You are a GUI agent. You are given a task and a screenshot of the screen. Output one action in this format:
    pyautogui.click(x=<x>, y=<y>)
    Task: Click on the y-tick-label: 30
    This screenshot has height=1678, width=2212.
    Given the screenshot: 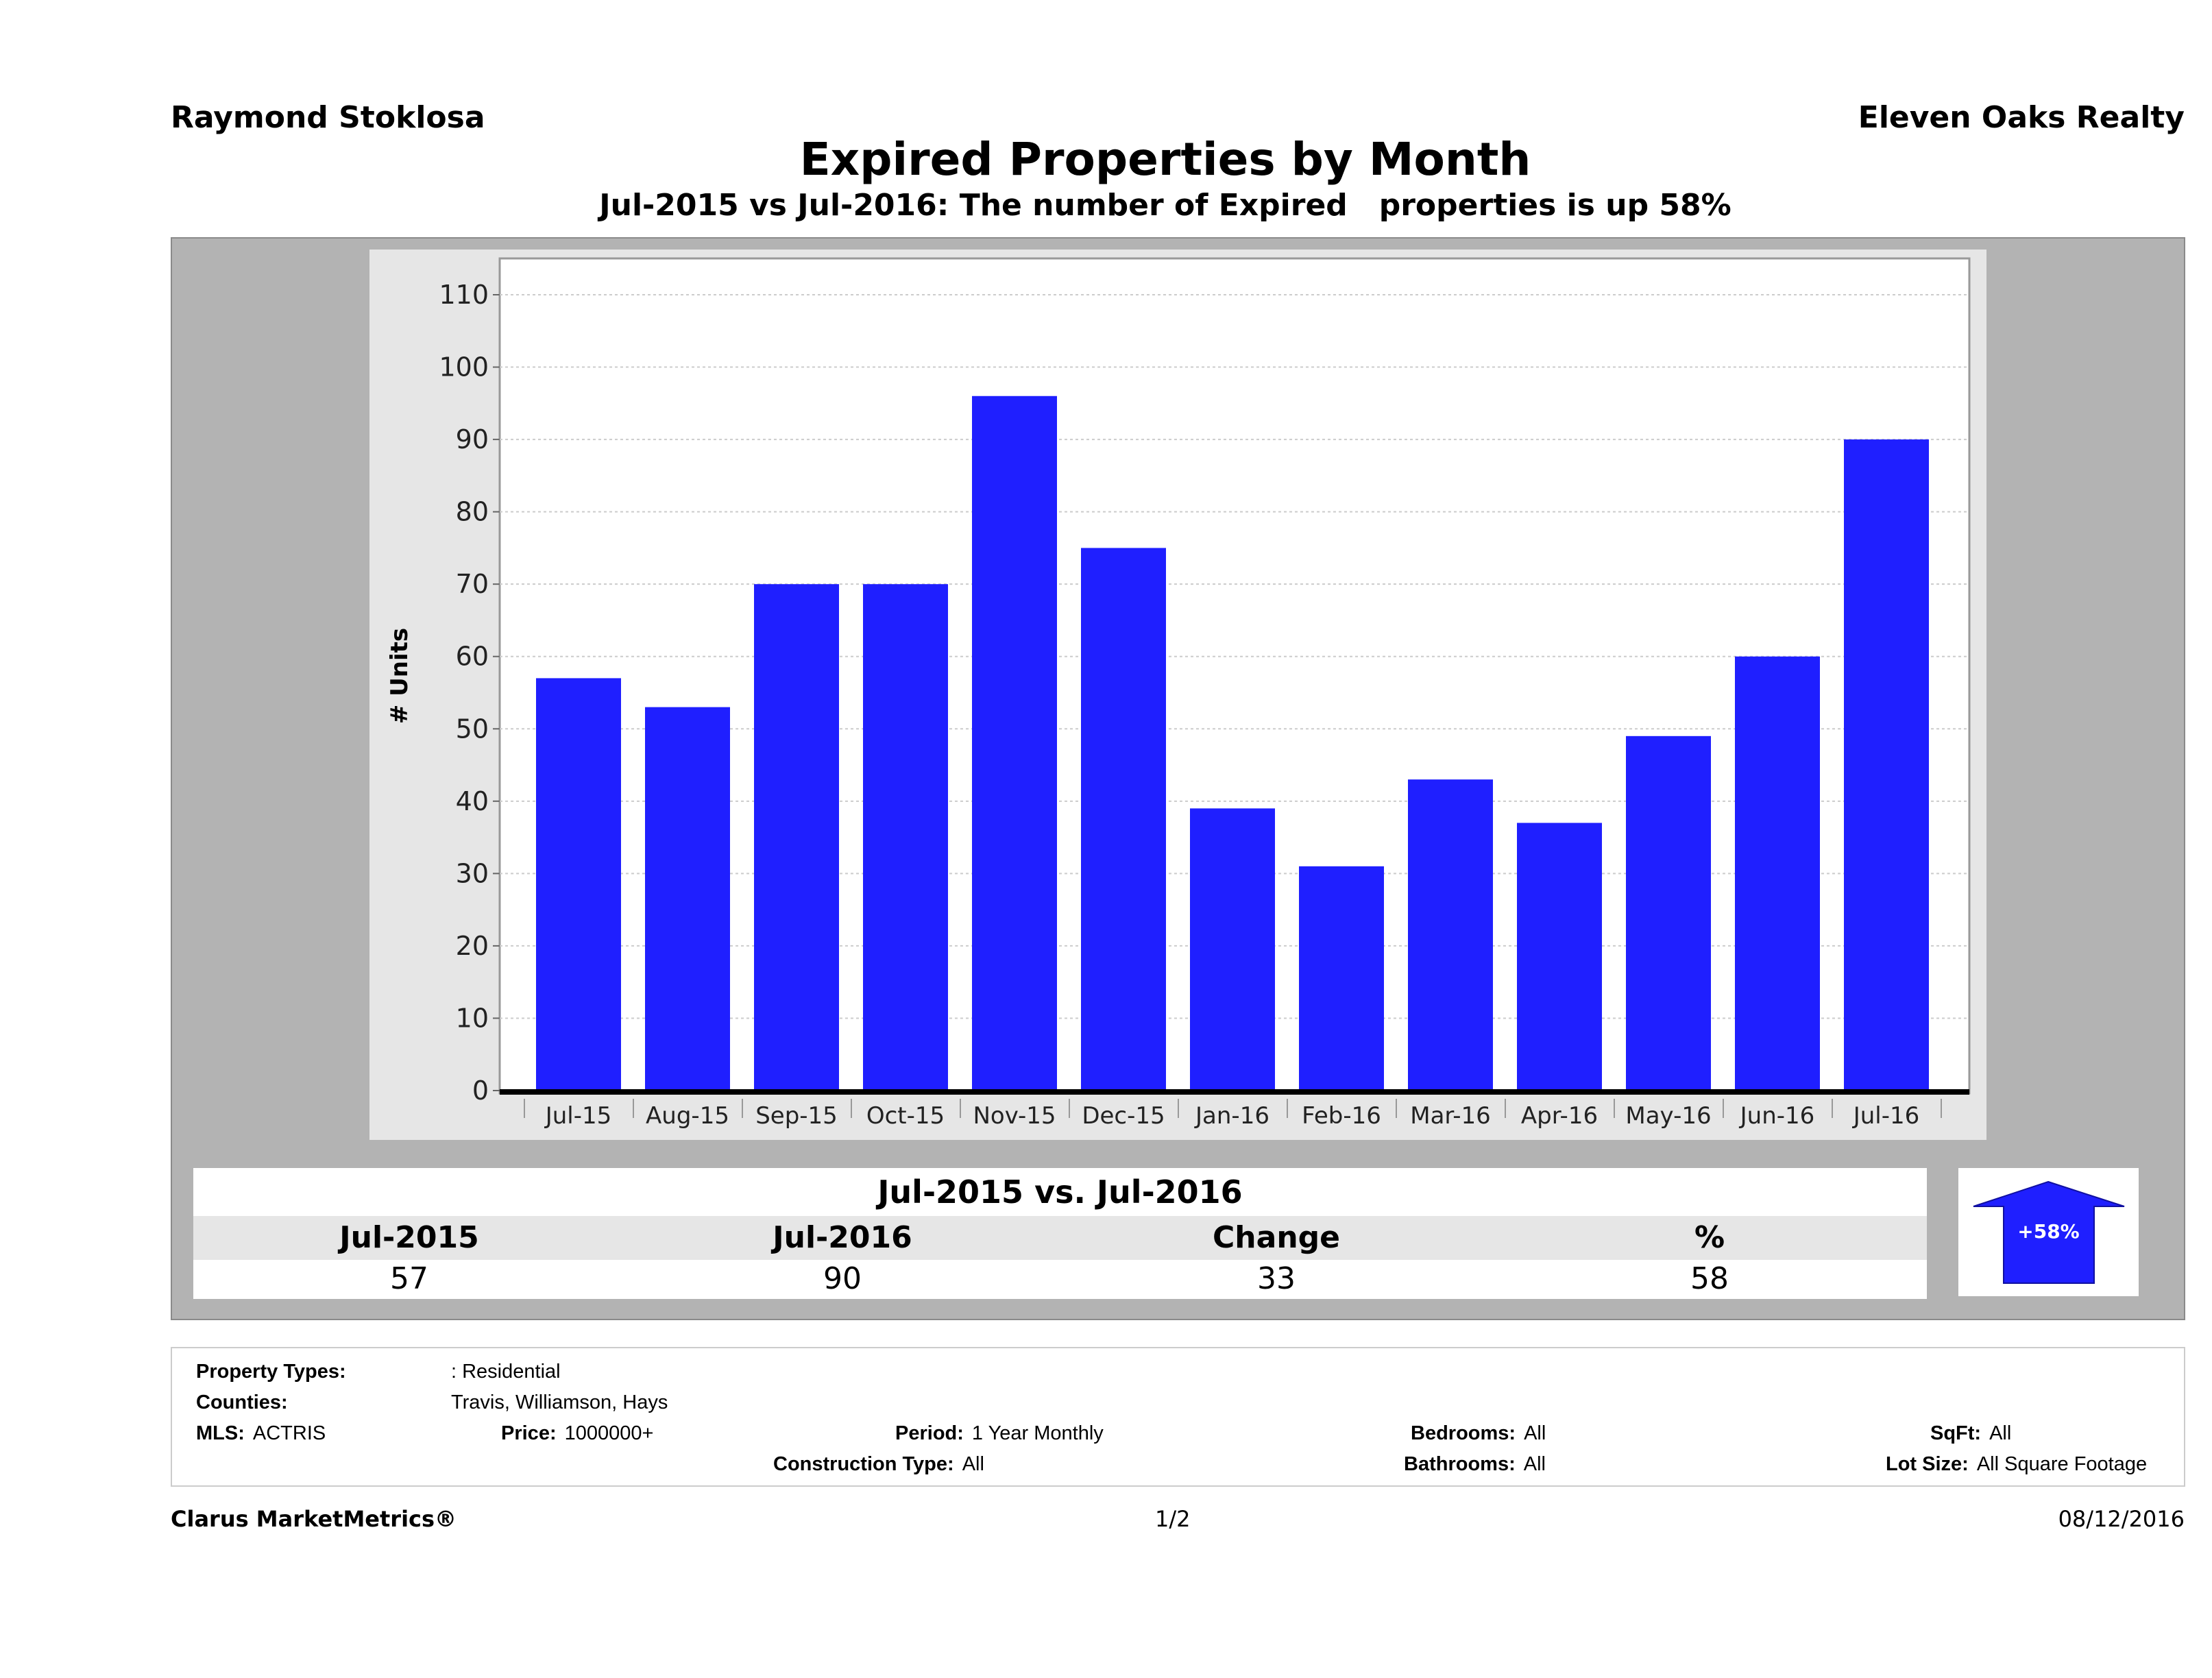 What is the action you would take?
    pyautogui.click(x=472, y=873)
    